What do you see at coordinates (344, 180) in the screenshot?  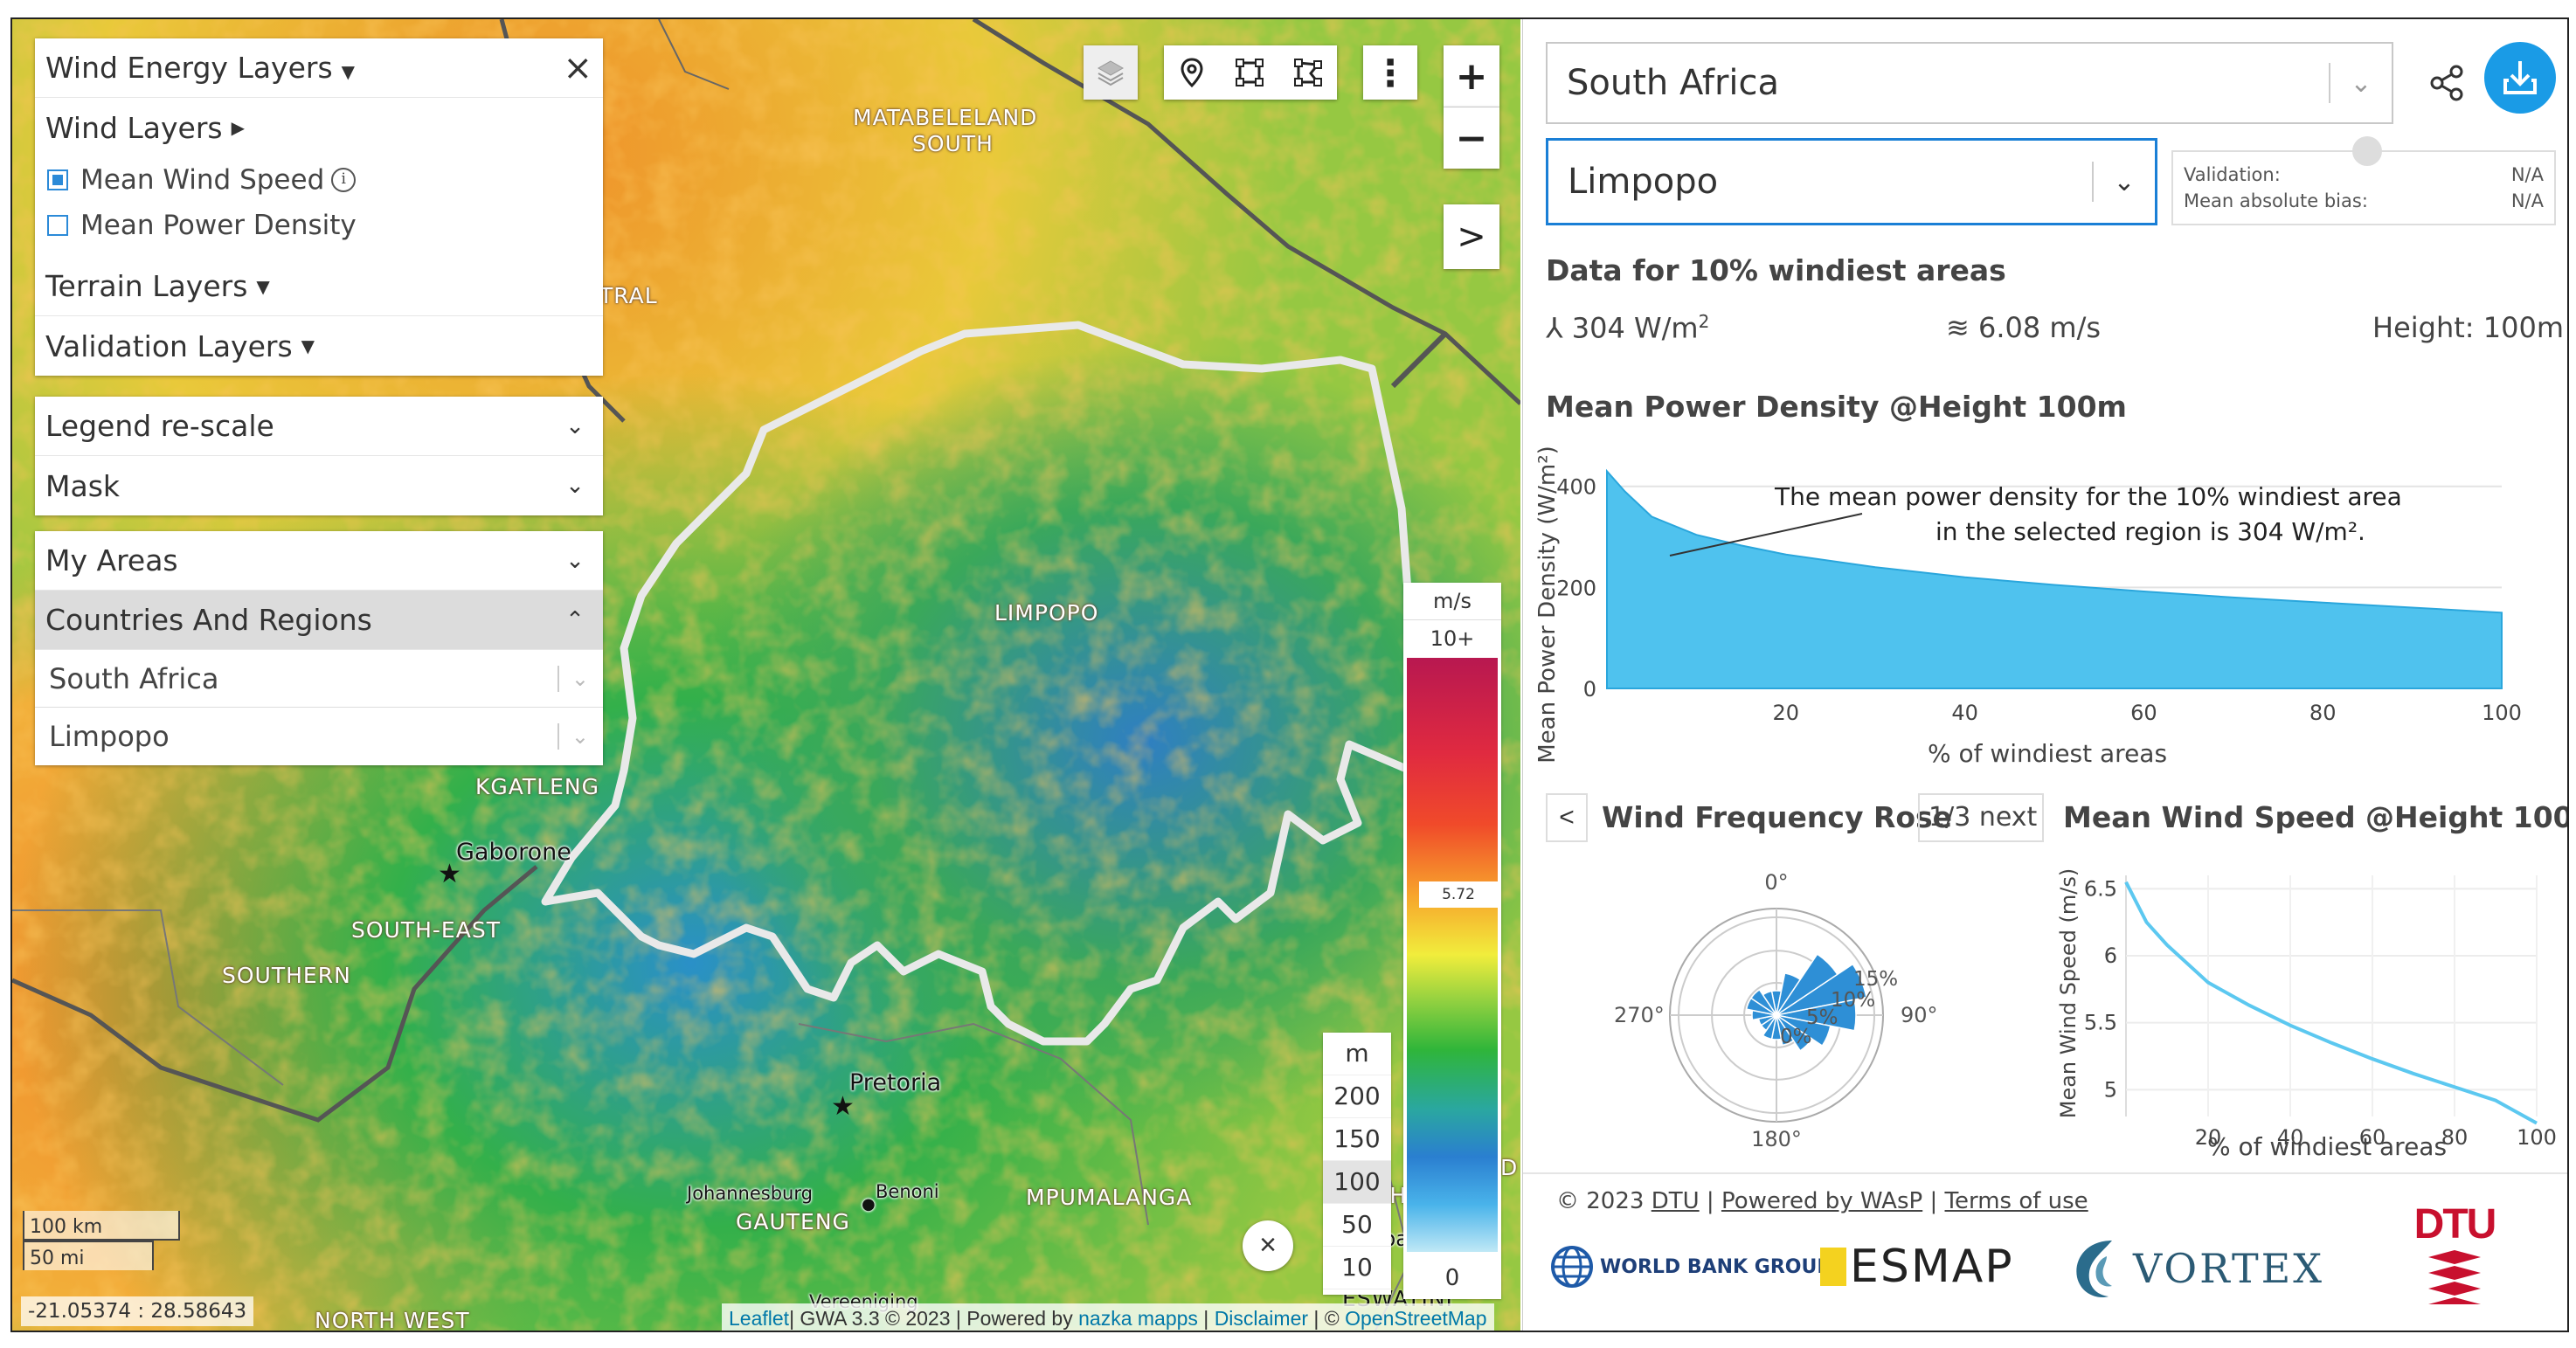 I see `info-icon: i` at bounding box center [344, 180].